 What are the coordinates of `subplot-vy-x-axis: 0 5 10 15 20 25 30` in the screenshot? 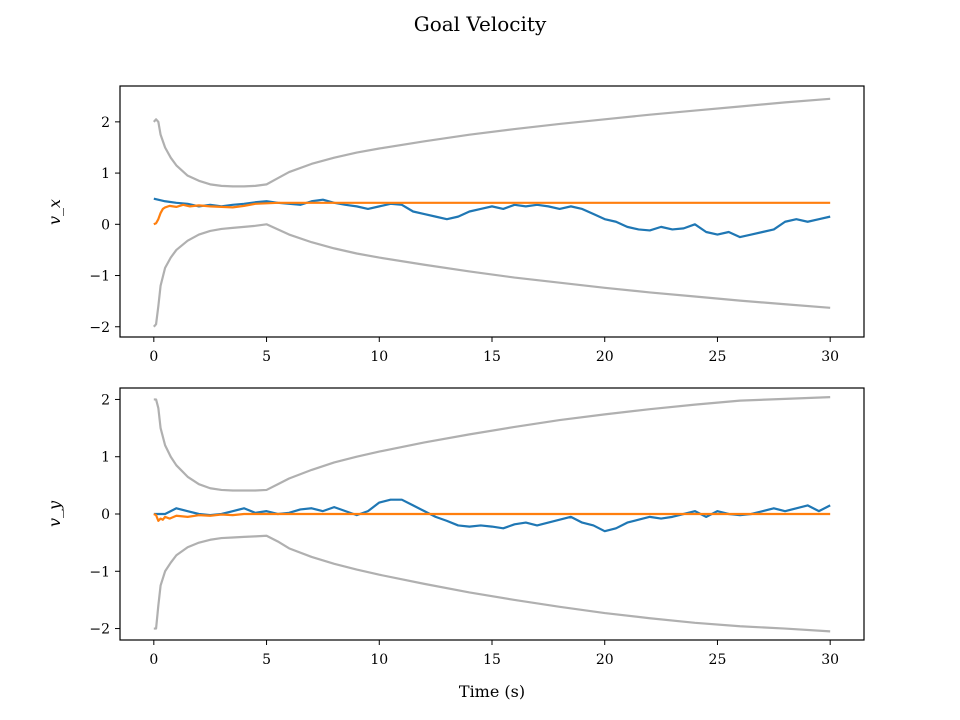 It's located at (494, 654).